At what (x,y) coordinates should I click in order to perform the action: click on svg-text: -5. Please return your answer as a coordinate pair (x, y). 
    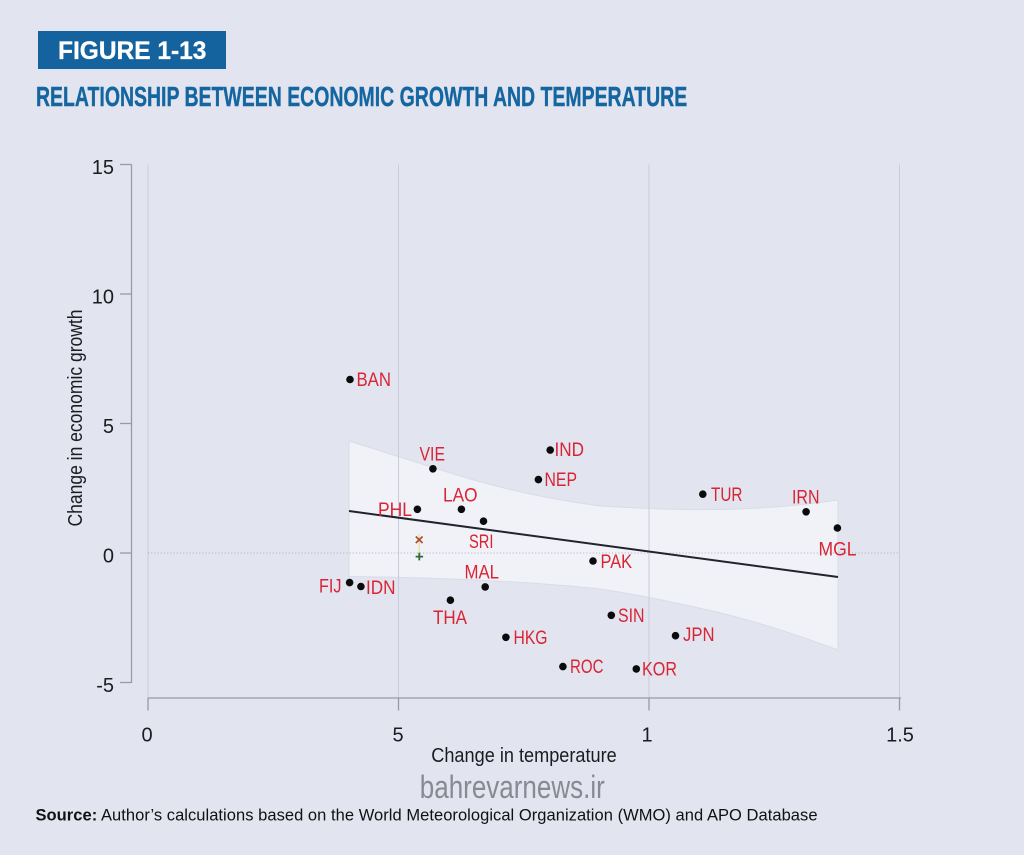
    Looking at the image, I should click on (105, 686).